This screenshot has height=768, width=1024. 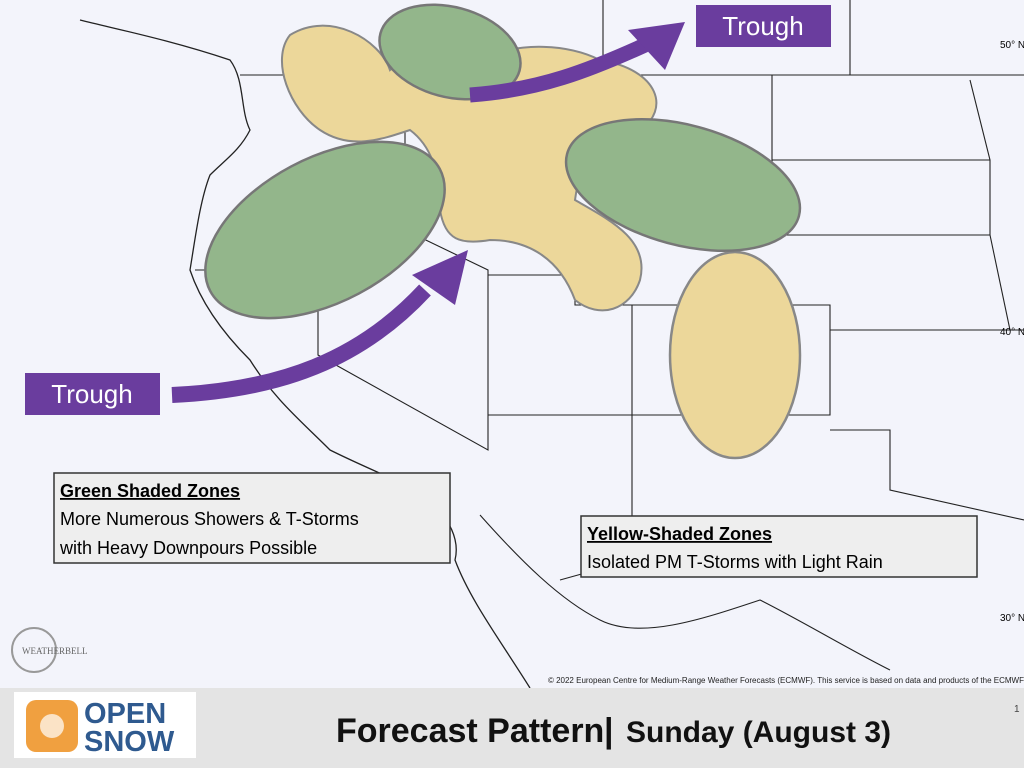 What do you see at coordinates (735, 562) in the screenshot?
I see `legend-text: Isolated PM T-Storms with Light Rain` at bounding box center [735, 562].